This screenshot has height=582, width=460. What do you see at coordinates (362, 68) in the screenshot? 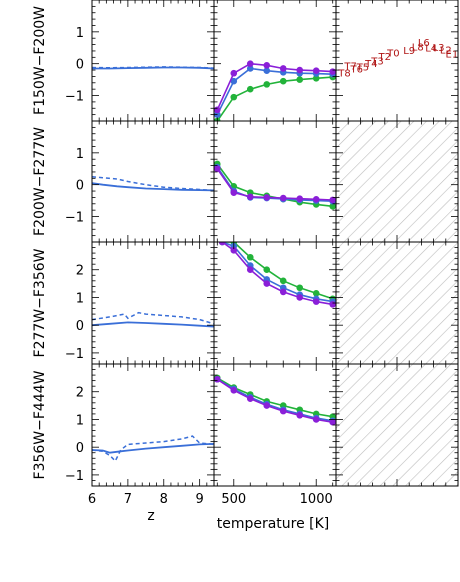
I see `spectral-type-label: T5` at bounding box center [362, 68].